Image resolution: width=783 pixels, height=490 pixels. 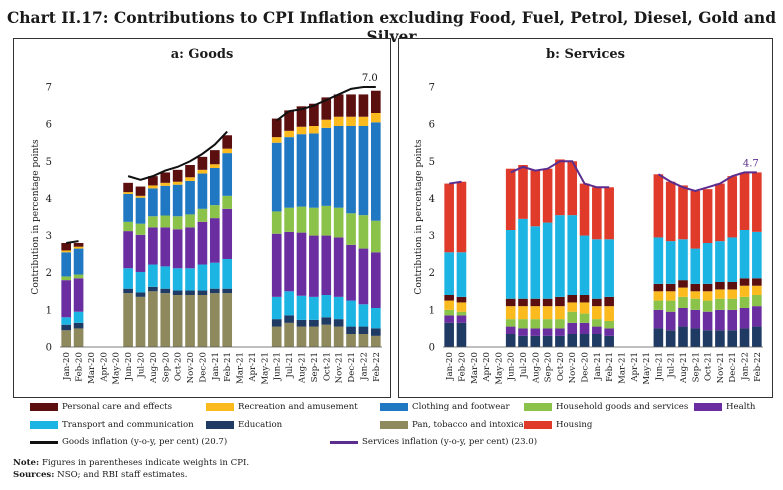 I want to click on y-tick-label: 7, so click(x=432, y=88).